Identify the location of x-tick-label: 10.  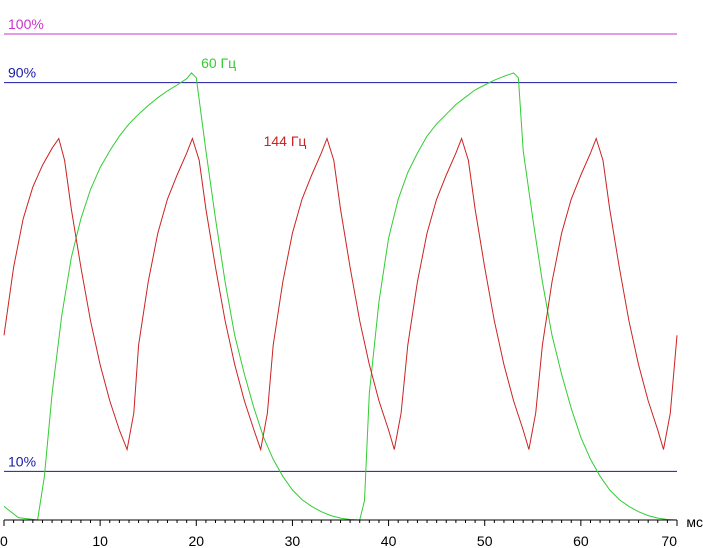
(100, 540).